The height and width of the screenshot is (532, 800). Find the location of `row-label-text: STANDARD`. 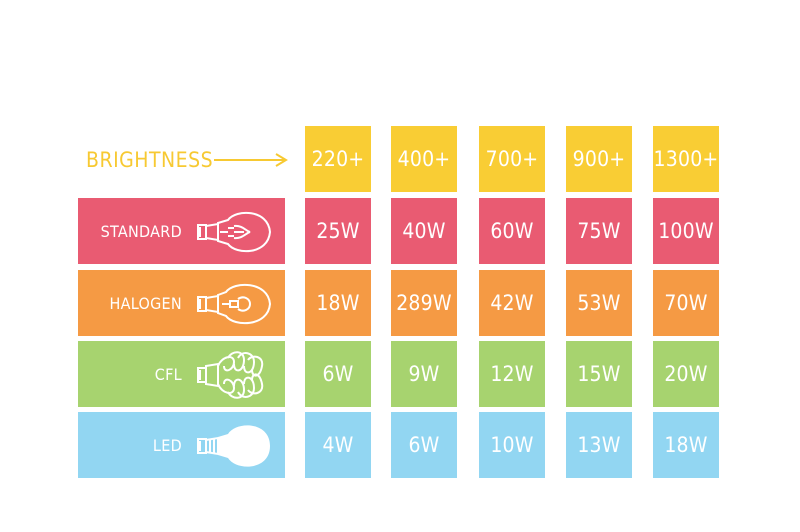

row-label-text: STANDARD is located at coordinates (141, 231).